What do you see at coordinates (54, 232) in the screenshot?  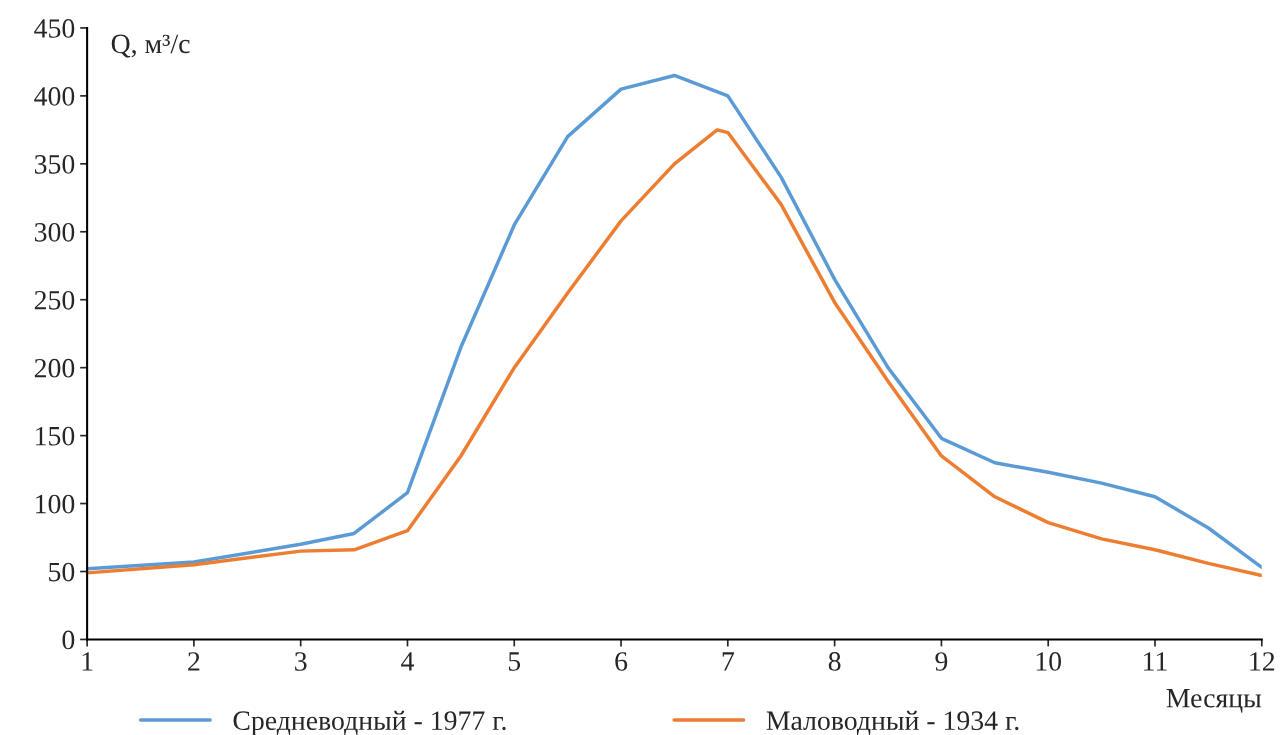 I see `y-tick-label: 300` at bounding box center [54, 232].